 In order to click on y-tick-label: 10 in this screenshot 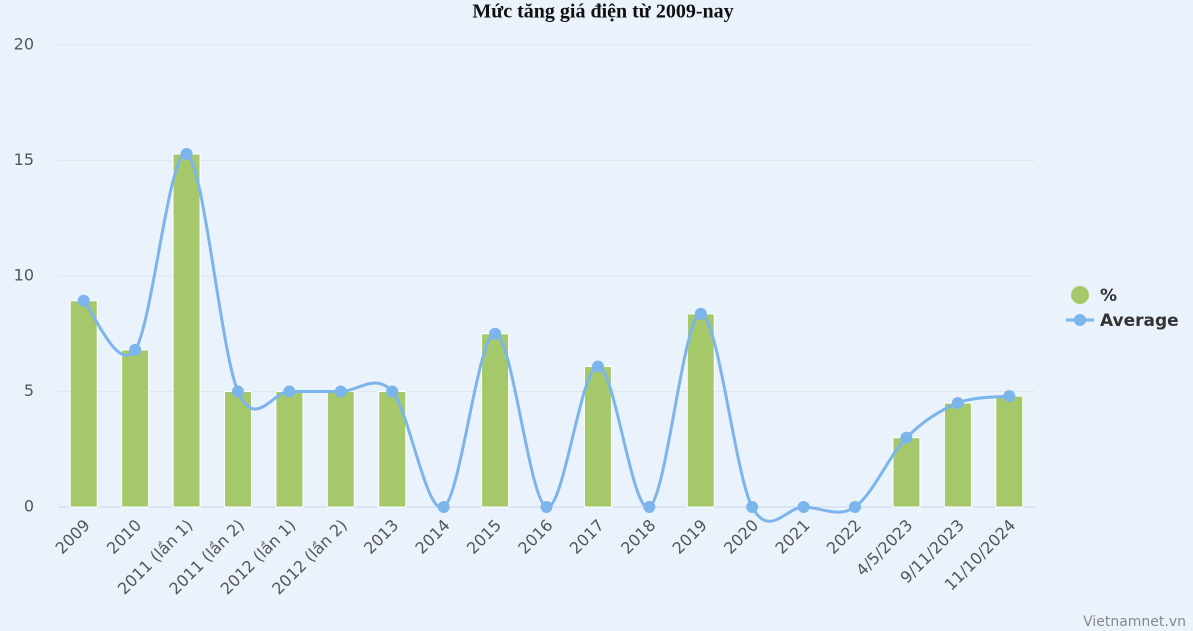, I will do `click(24, 275)`.